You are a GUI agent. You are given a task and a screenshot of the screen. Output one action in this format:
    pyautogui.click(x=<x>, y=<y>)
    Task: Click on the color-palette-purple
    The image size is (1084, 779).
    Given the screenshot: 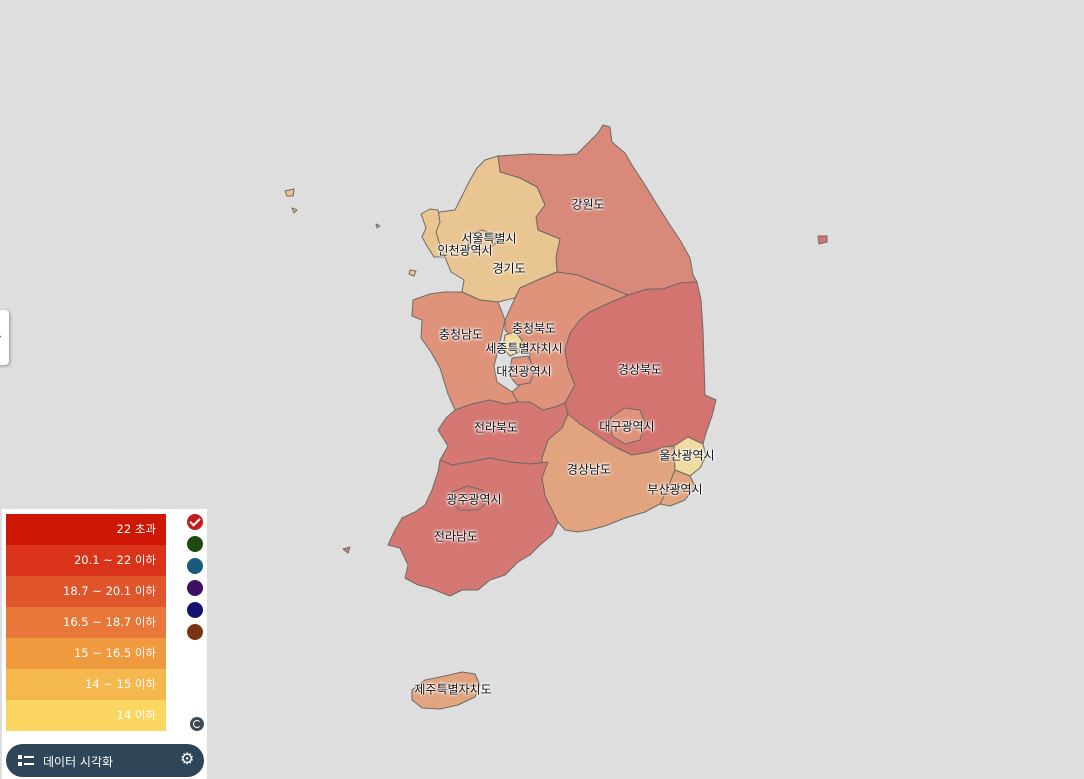 What is the action you would take?
    pyautogui.click(x=195, y=588)
    